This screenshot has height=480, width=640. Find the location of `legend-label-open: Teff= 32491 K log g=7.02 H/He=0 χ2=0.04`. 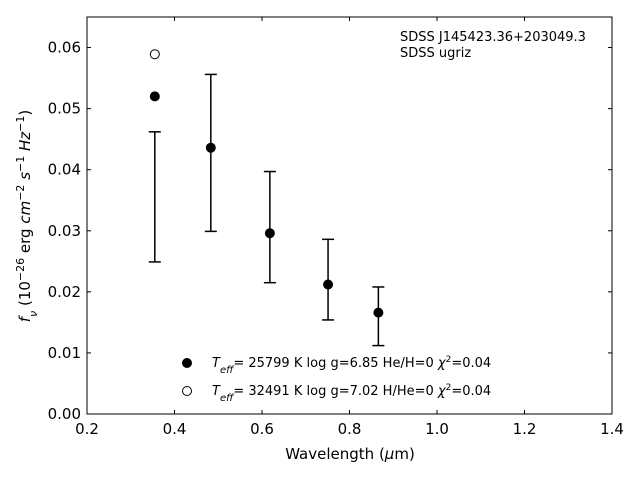

legend-label-open: Teff= 32491 K log g=7.02 H/He=0 χ2=0.04 is located at coordinates (351, 393).